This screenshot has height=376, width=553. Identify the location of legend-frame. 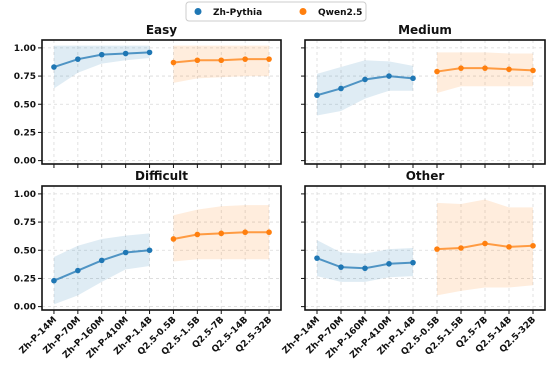
(276, 11).